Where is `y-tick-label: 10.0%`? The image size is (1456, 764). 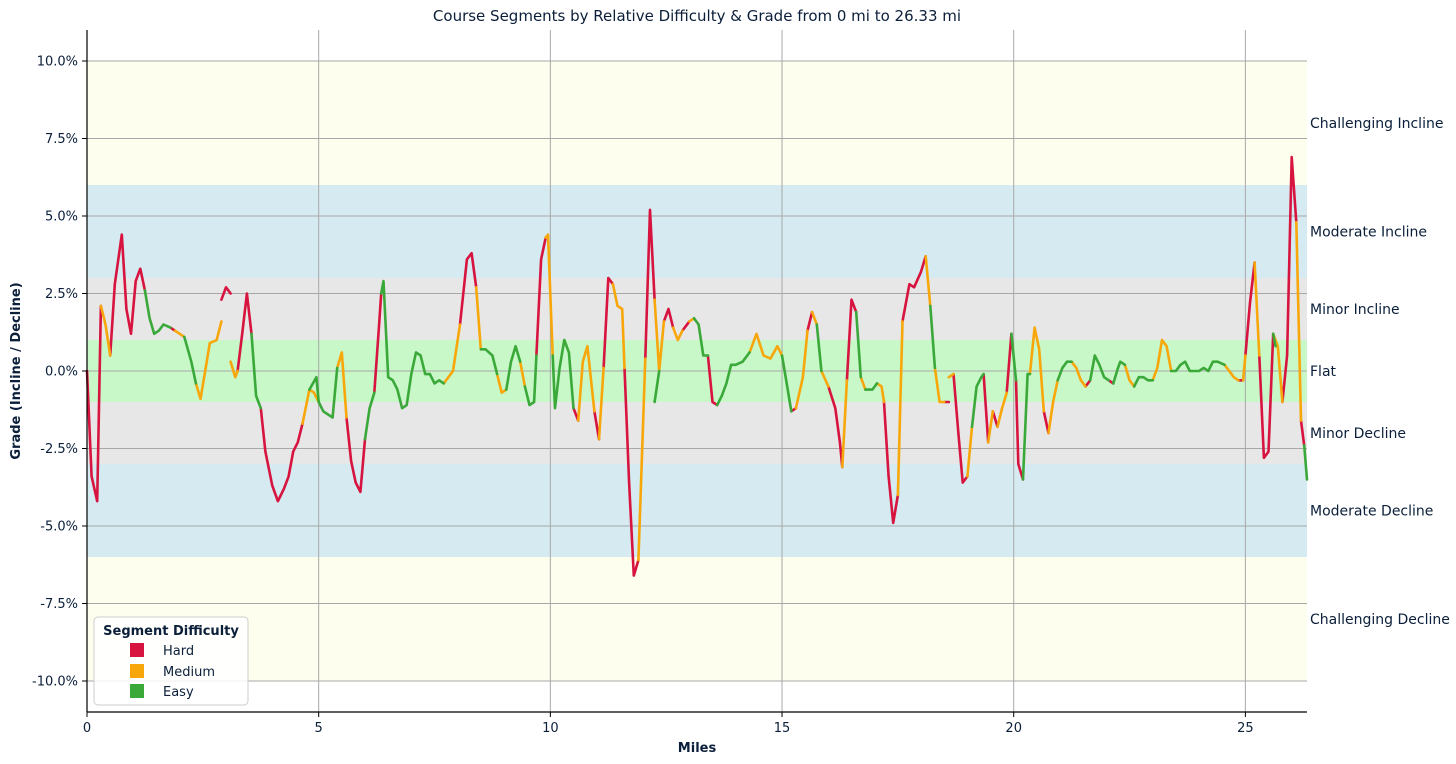 y-tick-label: 10.0% is located at coordinates (57, 62).